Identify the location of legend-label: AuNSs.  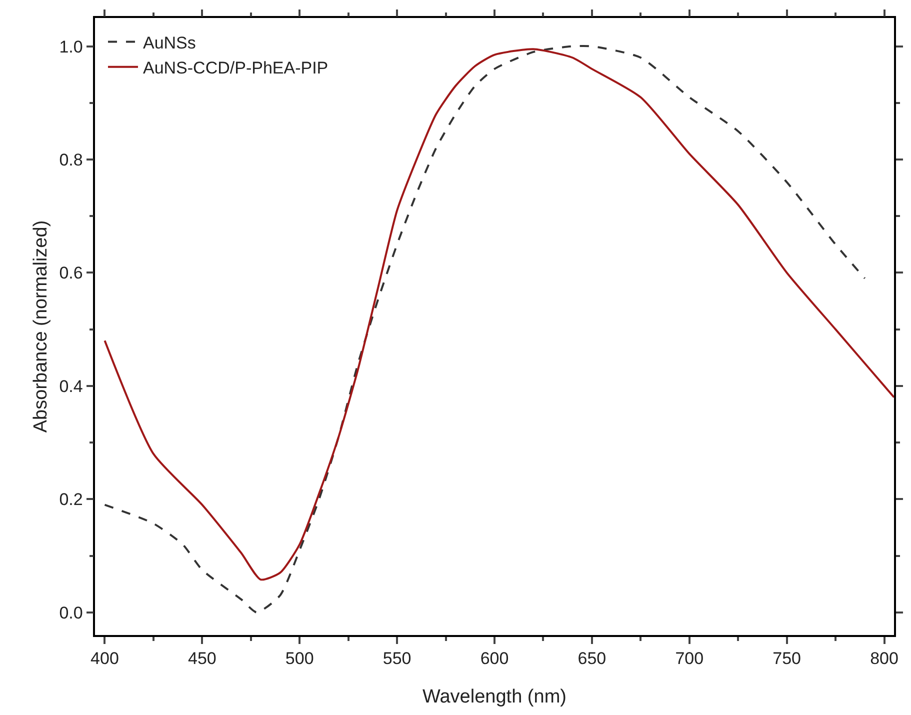
(169, 42).